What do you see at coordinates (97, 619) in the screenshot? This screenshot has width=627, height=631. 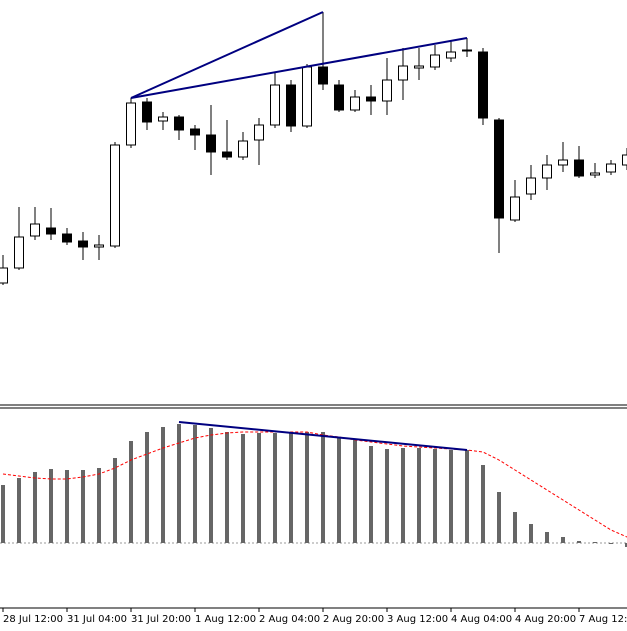 I see `x-tick-label: 31 Jul 04:00` at bounding box center [97, 619].